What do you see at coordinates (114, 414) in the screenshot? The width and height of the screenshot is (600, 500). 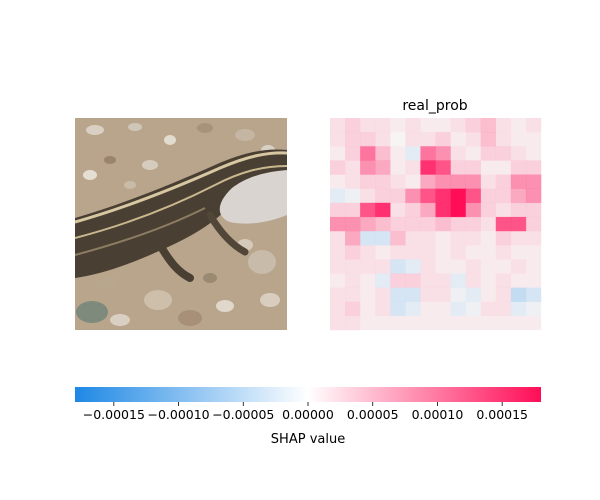 I see `colorbar-tick-label: −0.00015` at bounding box center [114, 414].